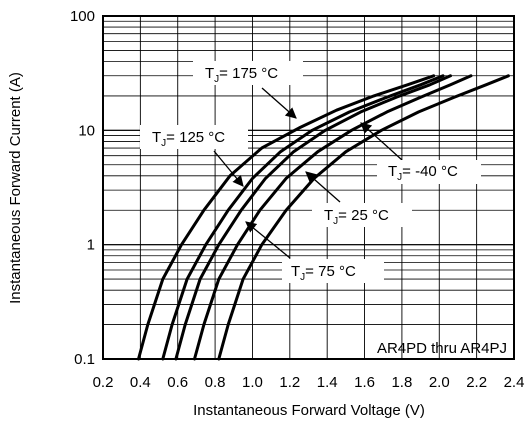  Describe the element at coordinates (289, 382) in the screenshot. I see `x-tick-label: 1.2` at that location.